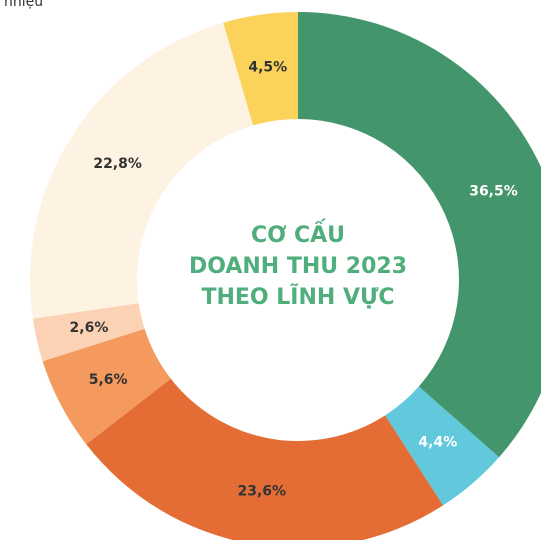 The image size is (541, 540). What do you see at coordinates (298, 233) in the screenshot?
I see `center-title: CƠ CẤU` at bounding box center [298, 233].